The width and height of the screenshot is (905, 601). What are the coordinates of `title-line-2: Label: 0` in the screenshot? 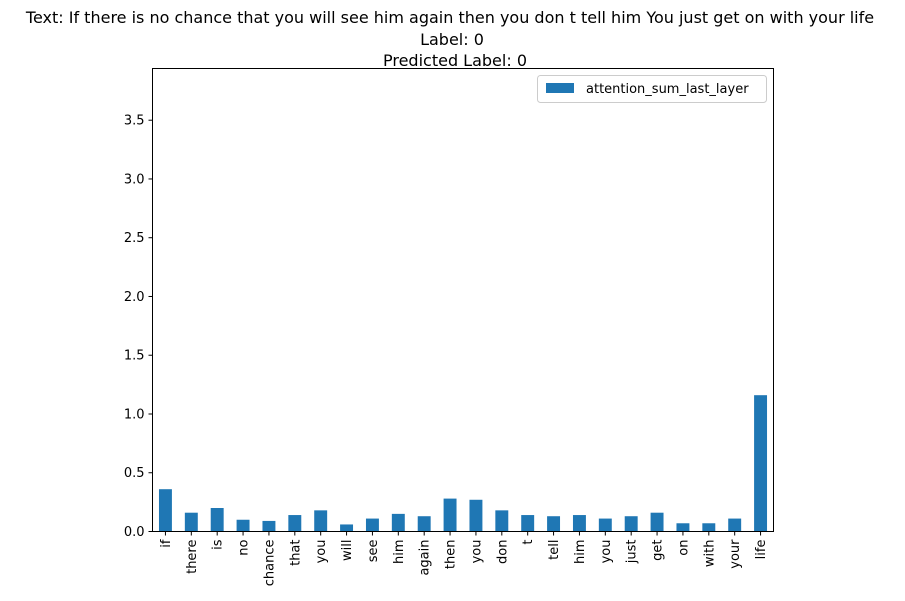 It's located at (452, 39).